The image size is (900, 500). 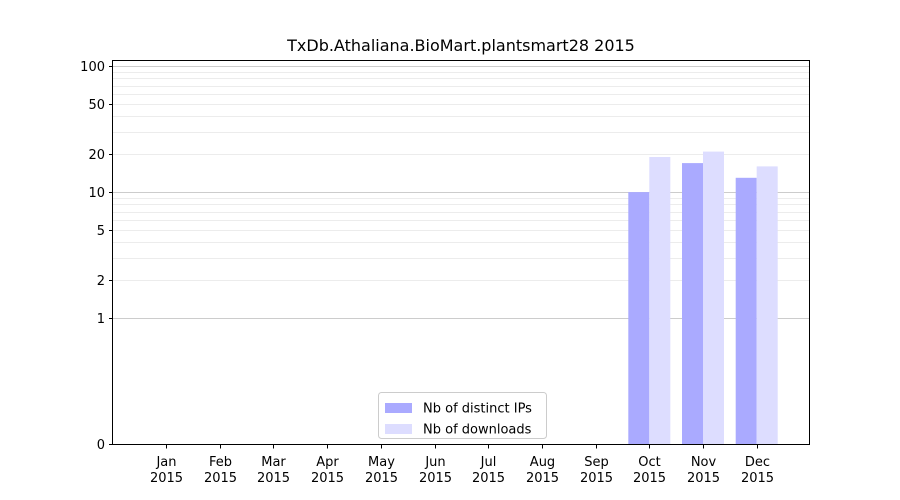 What do you see at coordinates (649, 462) in the screenshot?
I see `x-tick-label-month: Oct` at bounding box center [649, 462].